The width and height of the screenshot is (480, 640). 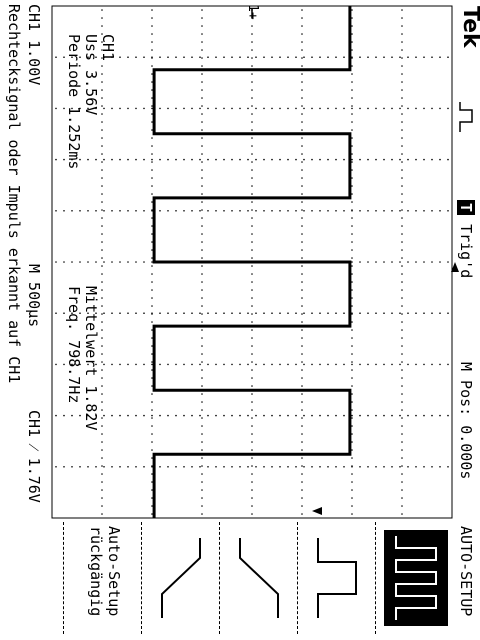 I want to click on menu-rising-edge-button, so click(x=259, y=578).